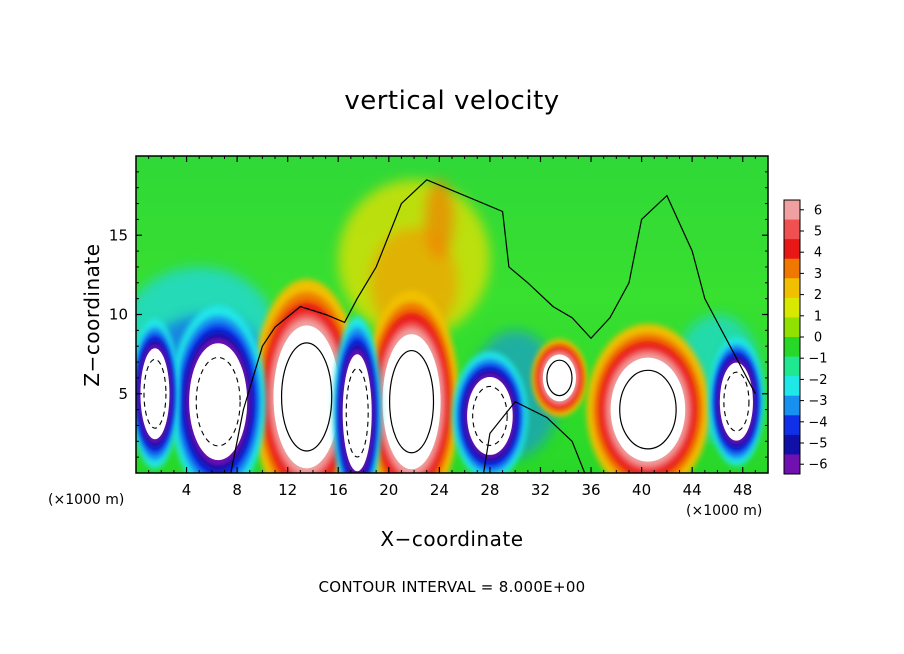 This screenshot has width=904, height=654. What do you see at coordinates (439, 219) in the screenshot?
I see `turbulence-plume` at bounding box center [439, 219].